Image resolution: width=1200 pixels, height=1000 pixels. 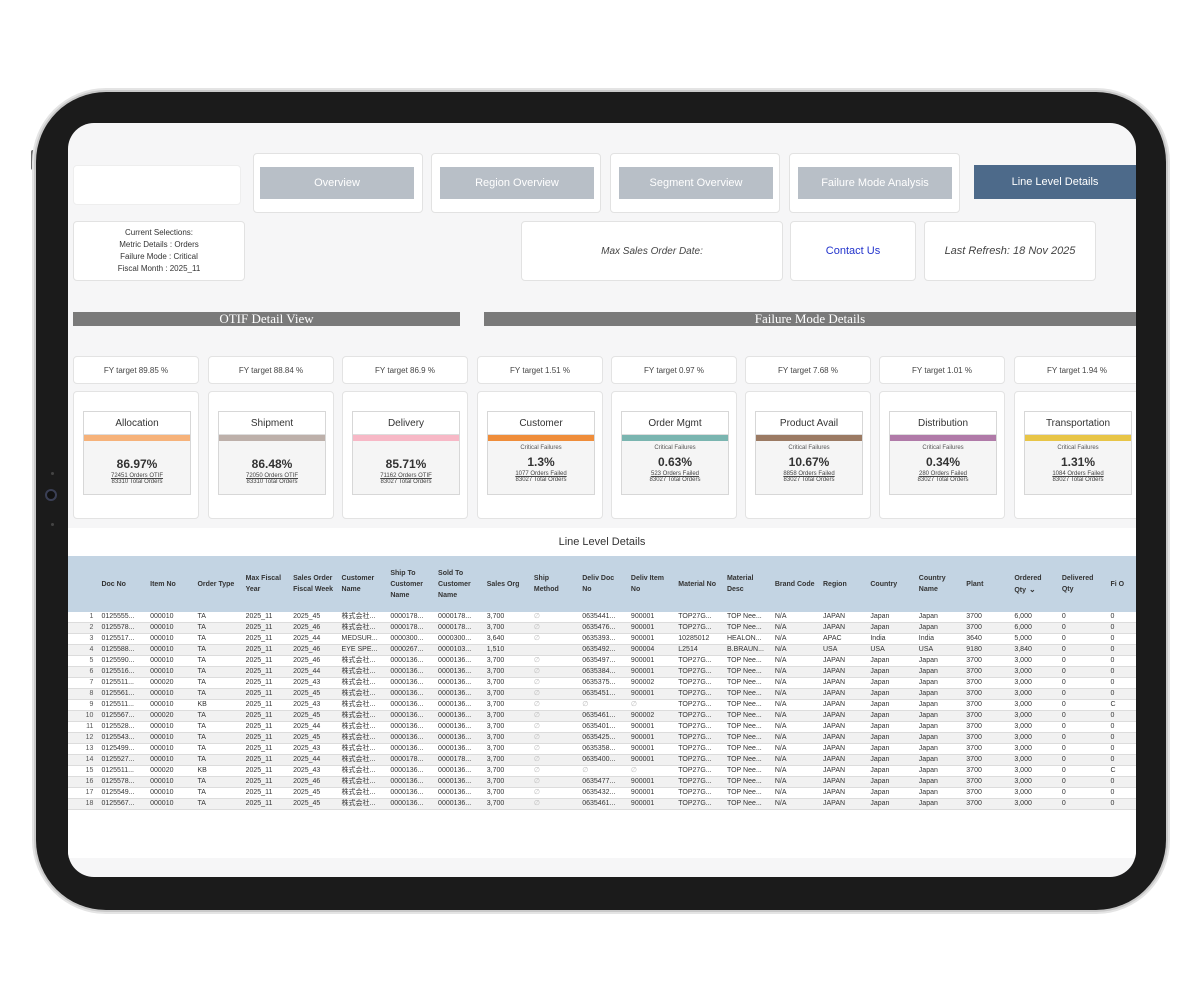 What do you see at coordinates (853, 251) in the screenshot?
I see `contact-us-link: Contact Us` at bounding box center [853, 251].